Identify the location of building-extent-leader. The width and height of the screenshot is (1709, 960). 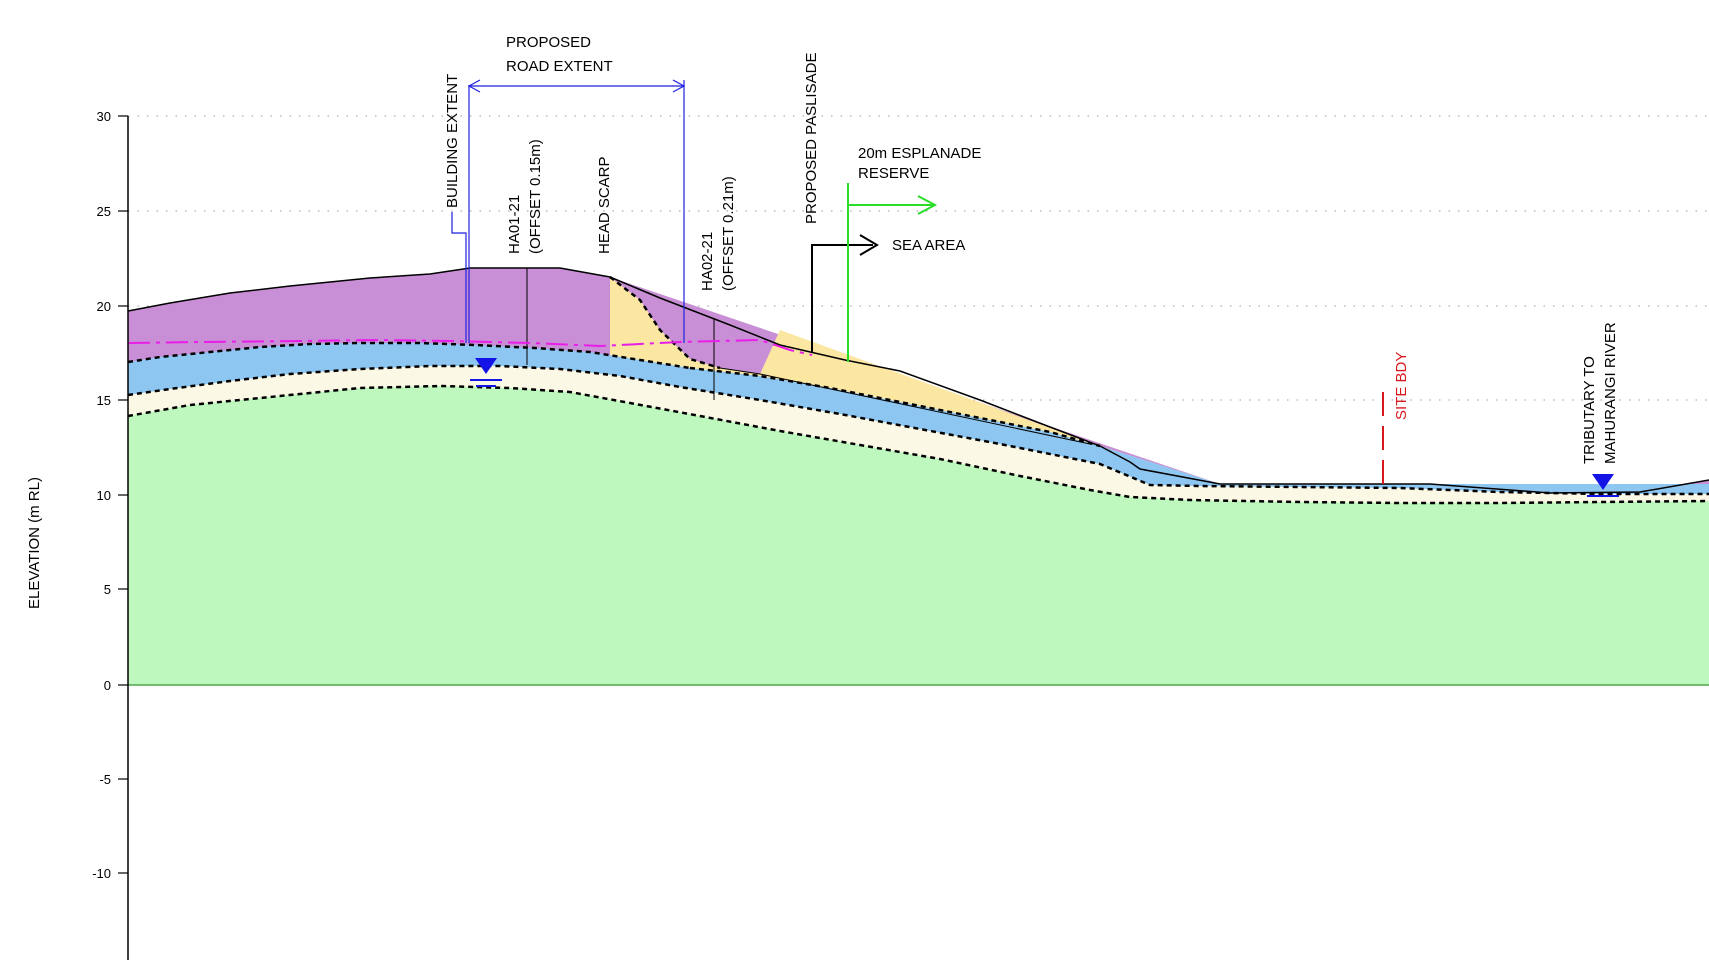
(459, 277).